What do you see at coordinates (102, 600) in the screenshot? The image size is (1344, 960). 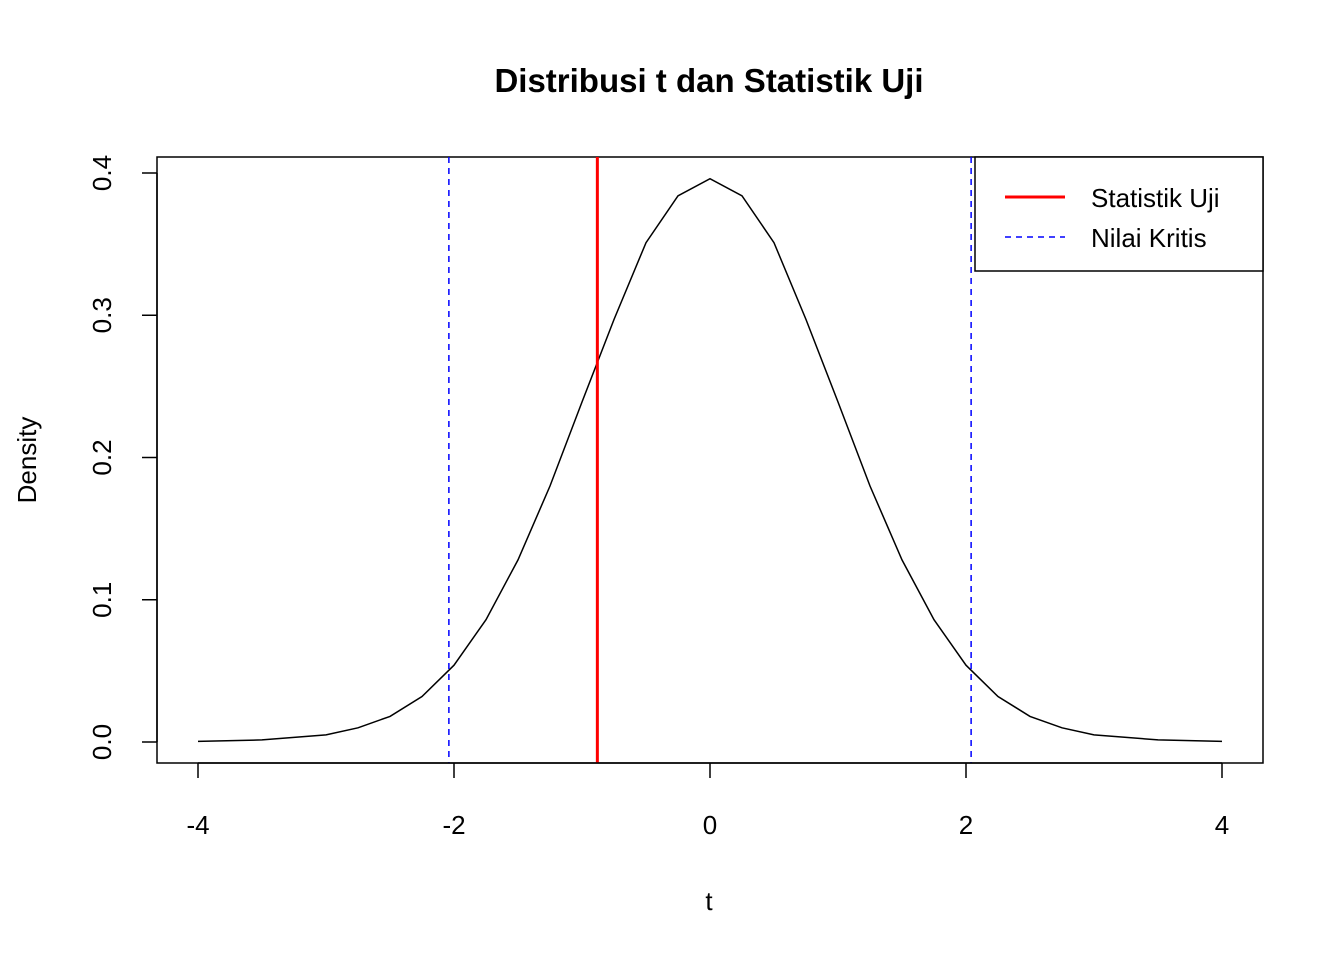 I see `y-tick-label: 0.1` at bounding box center [102, 600].